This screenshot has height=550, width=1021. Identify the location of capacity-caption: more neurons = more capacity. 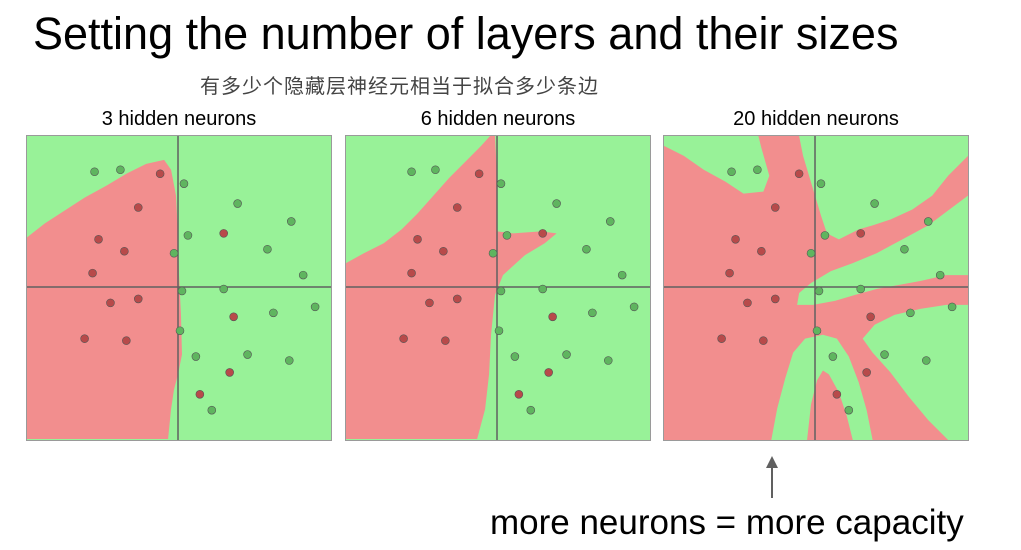
(727, 522).